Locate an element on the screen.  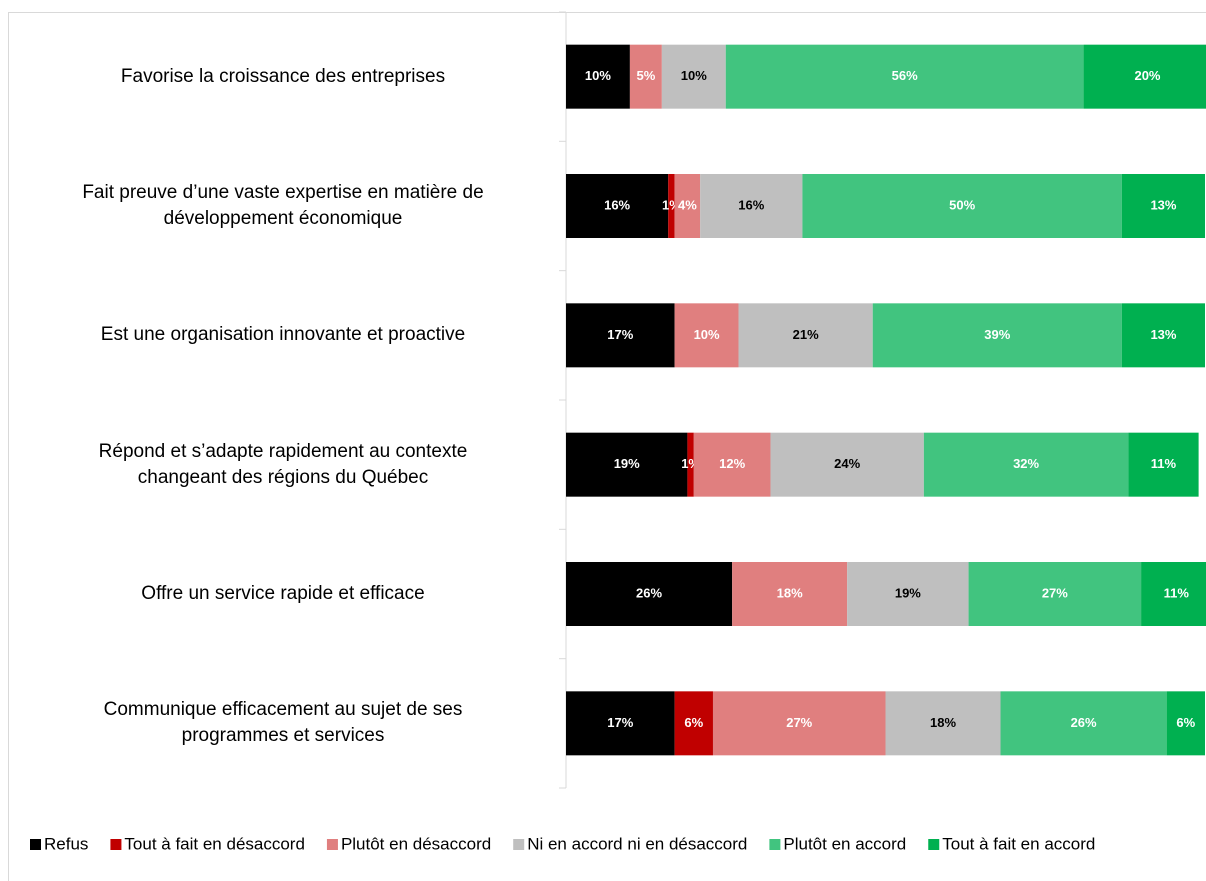
legend-label: Plutôt en accord is located at coordinates (844, 843).